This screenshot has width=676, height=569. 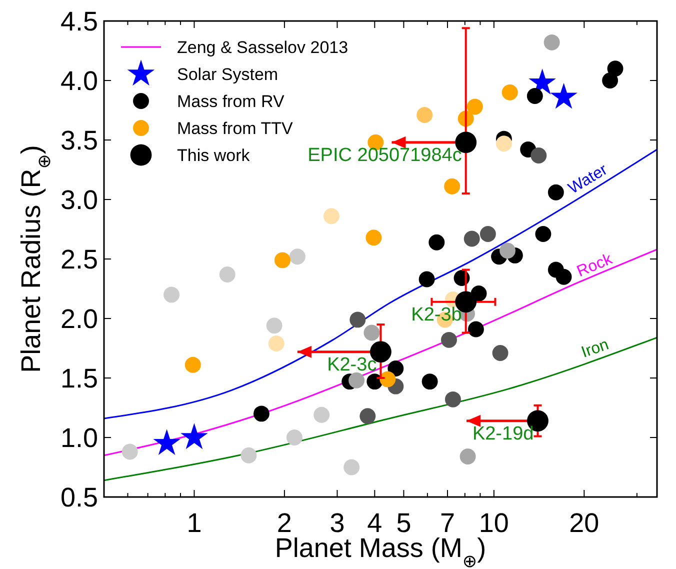 I want to click on x-tick-label: 1, so click(x=194, y=523).